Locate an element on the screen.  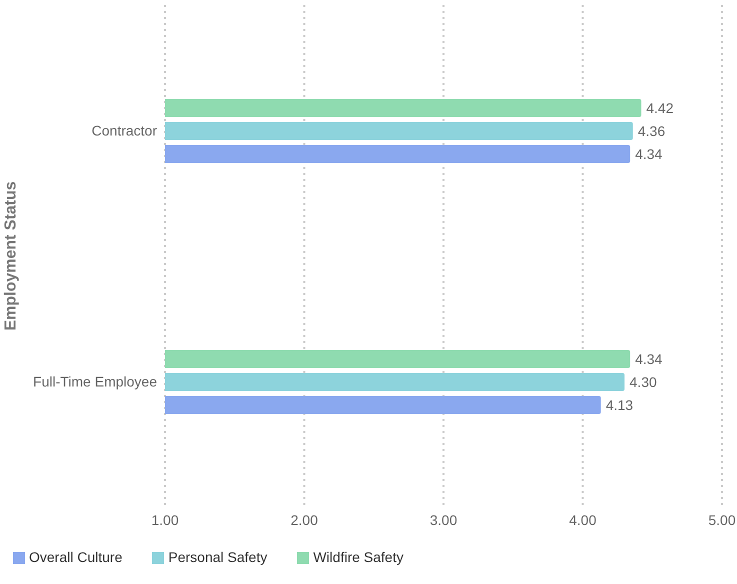
data-label: 4.42 is located at coordinates (660, 108).